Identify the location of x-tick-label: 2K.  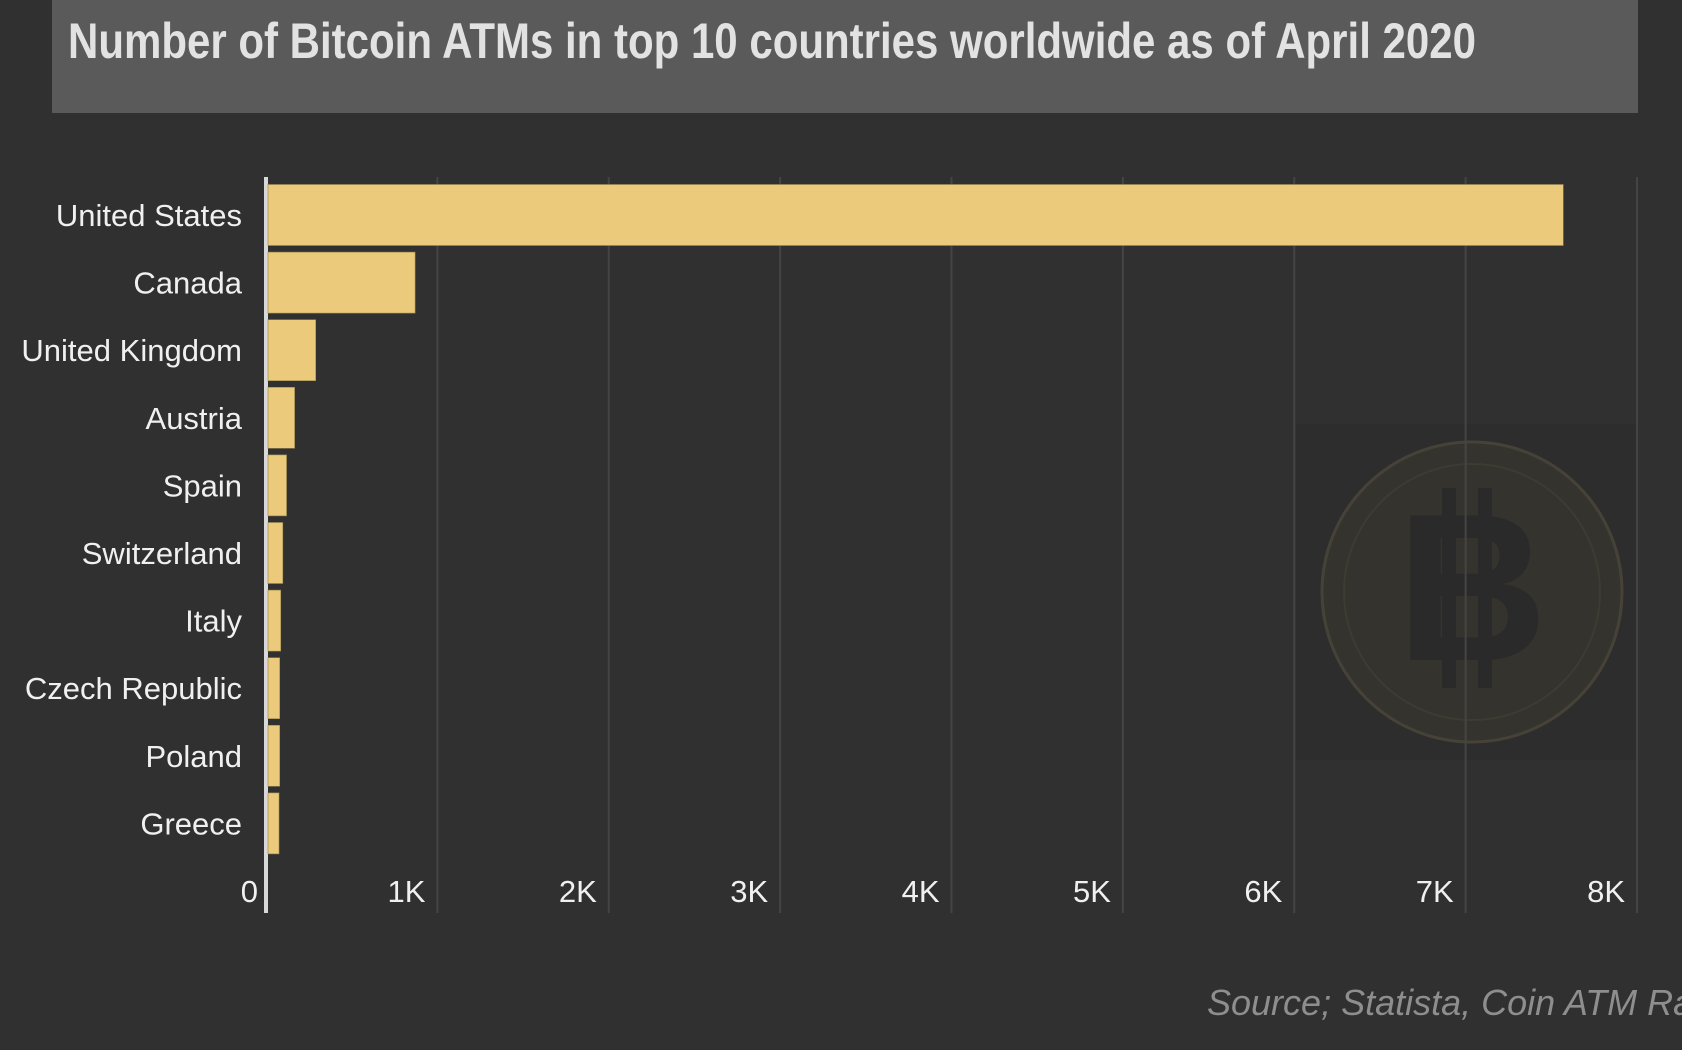
(578, 891).